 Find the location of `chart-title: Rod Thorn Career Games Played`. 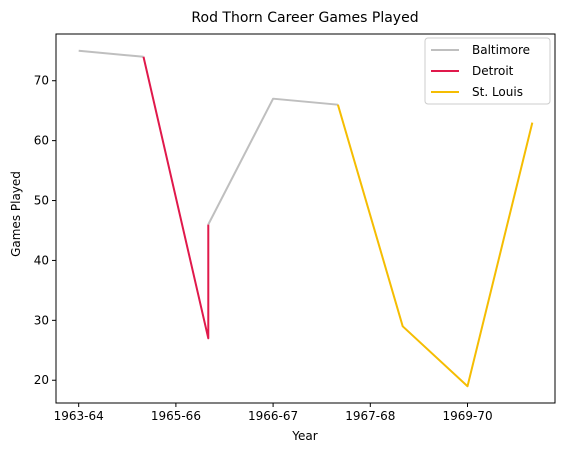

chart-title: Rod Thorn Career Games Played is located at coordinates (304, 18).